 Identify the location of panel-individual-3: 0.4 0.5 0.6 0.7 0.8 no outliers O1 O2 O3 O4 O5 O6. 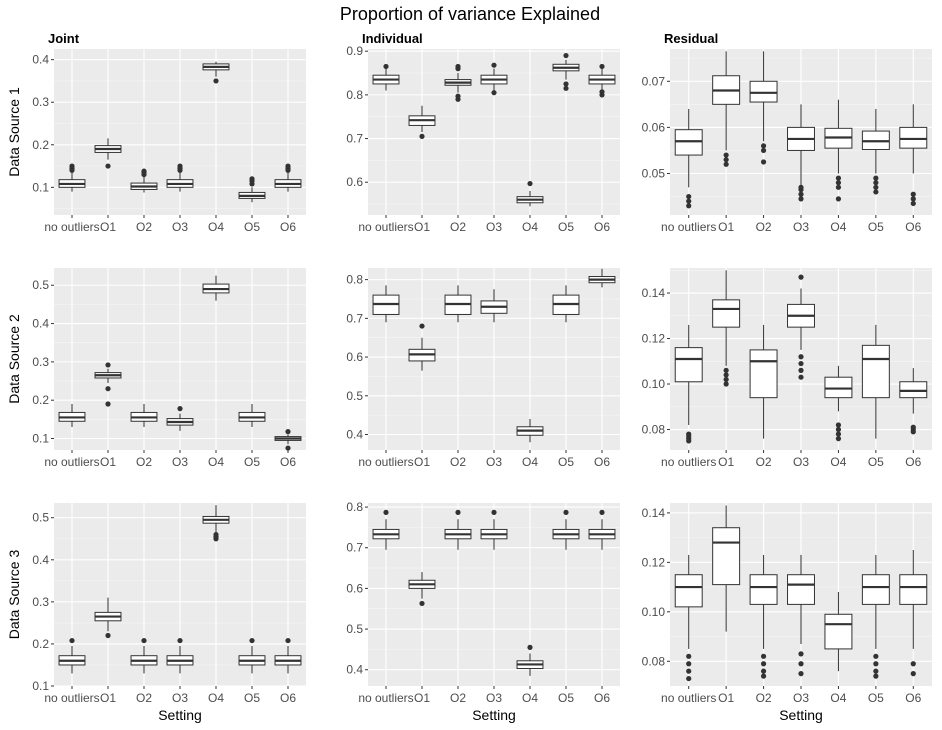
(483, 602).